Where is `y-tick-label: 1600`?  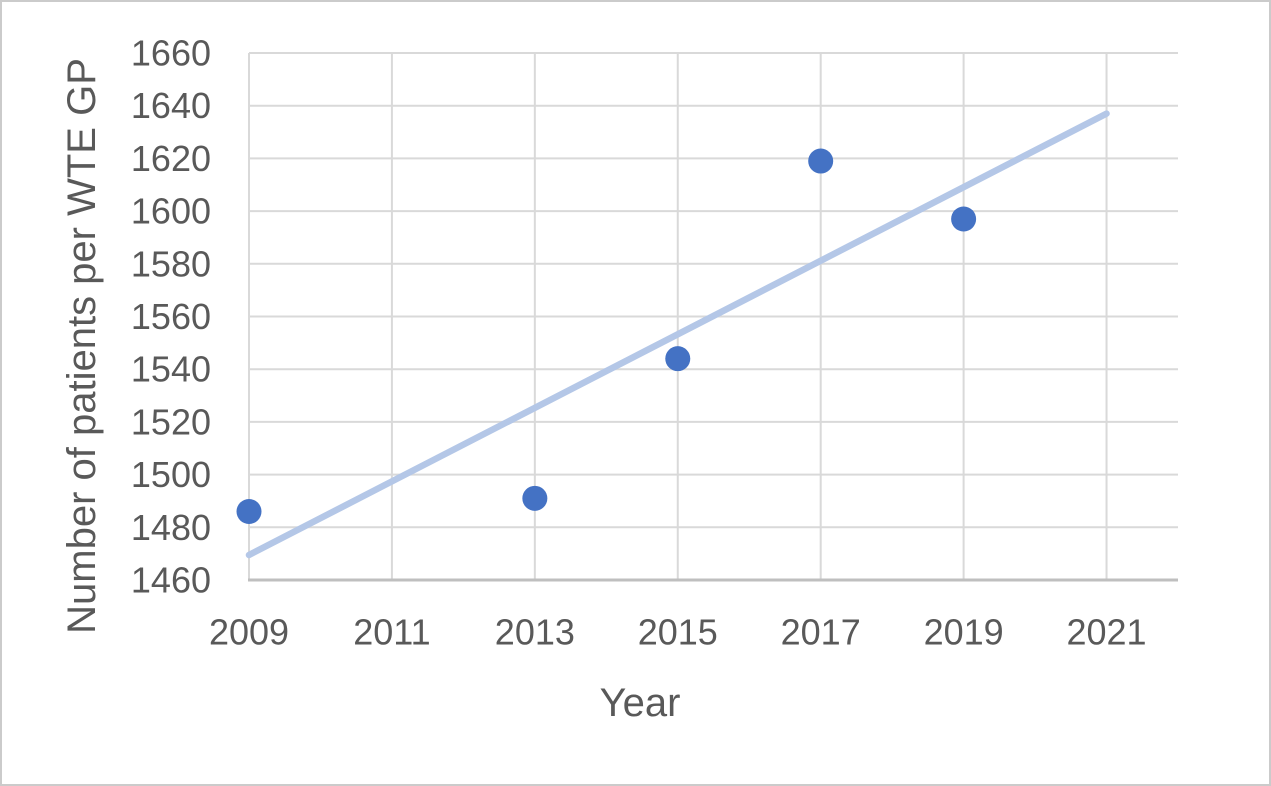 y-tick-label: 1600 is located at coordinates (171, 211).